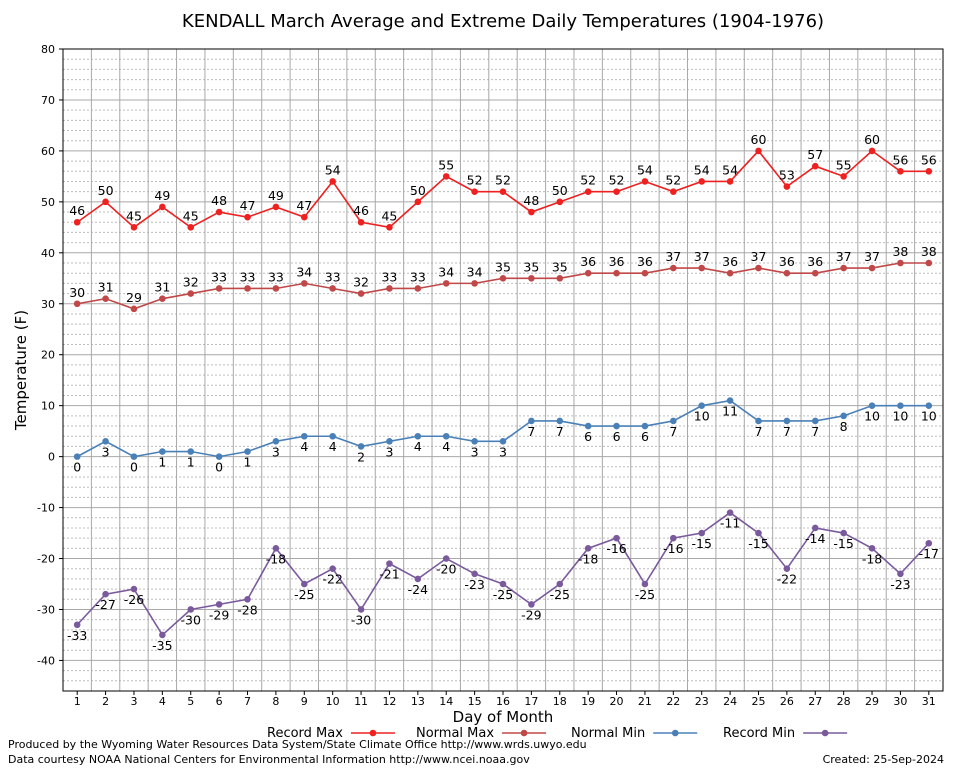  I want to click on data-label-normal-min: 10, so click(929, 416).